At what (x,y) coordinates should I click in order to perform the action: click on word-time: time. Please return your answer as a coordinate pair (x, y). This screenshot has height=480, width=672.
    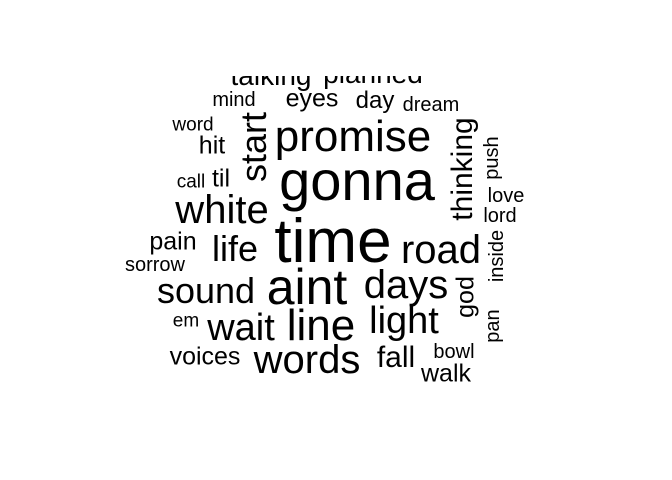
    Looking at the image, I should click on (333, 241).